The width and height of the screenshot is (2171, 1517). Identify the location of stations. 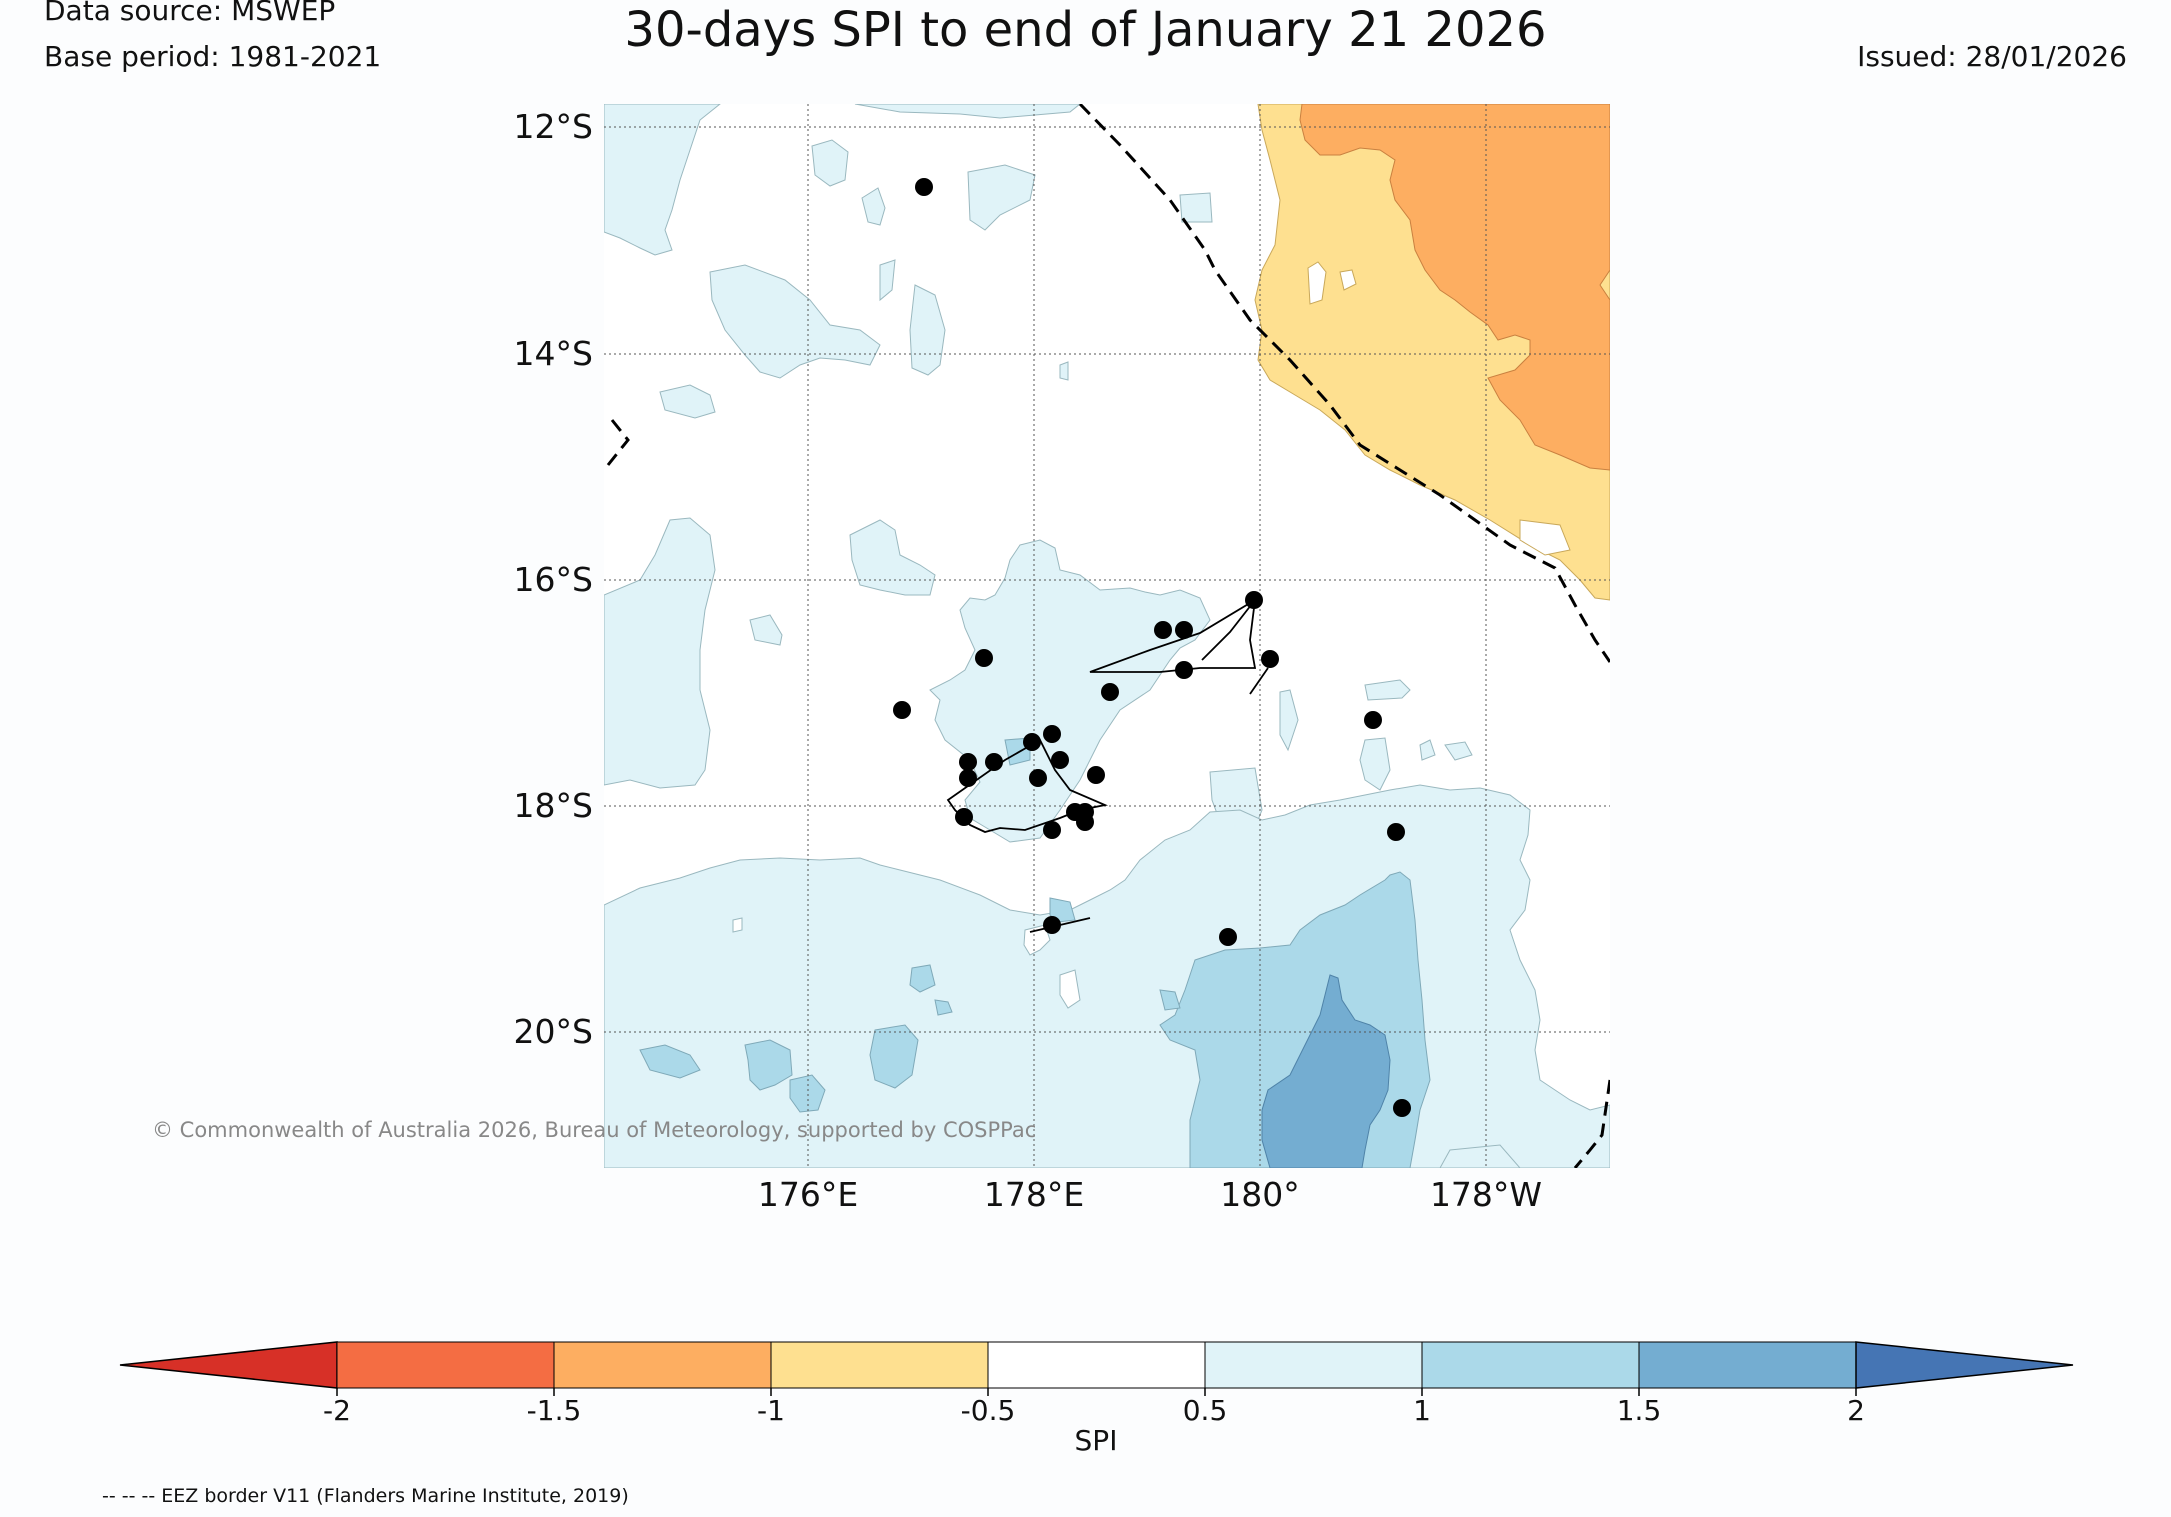
(1152, 647).